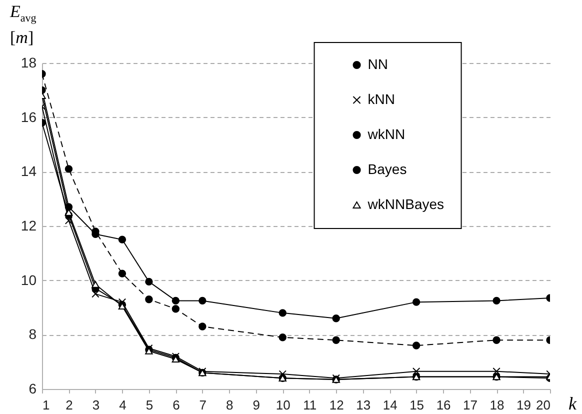  Describe the element at coordinates (96, 405) in the screenshot. I see `x-tick-label: 3` at that location.